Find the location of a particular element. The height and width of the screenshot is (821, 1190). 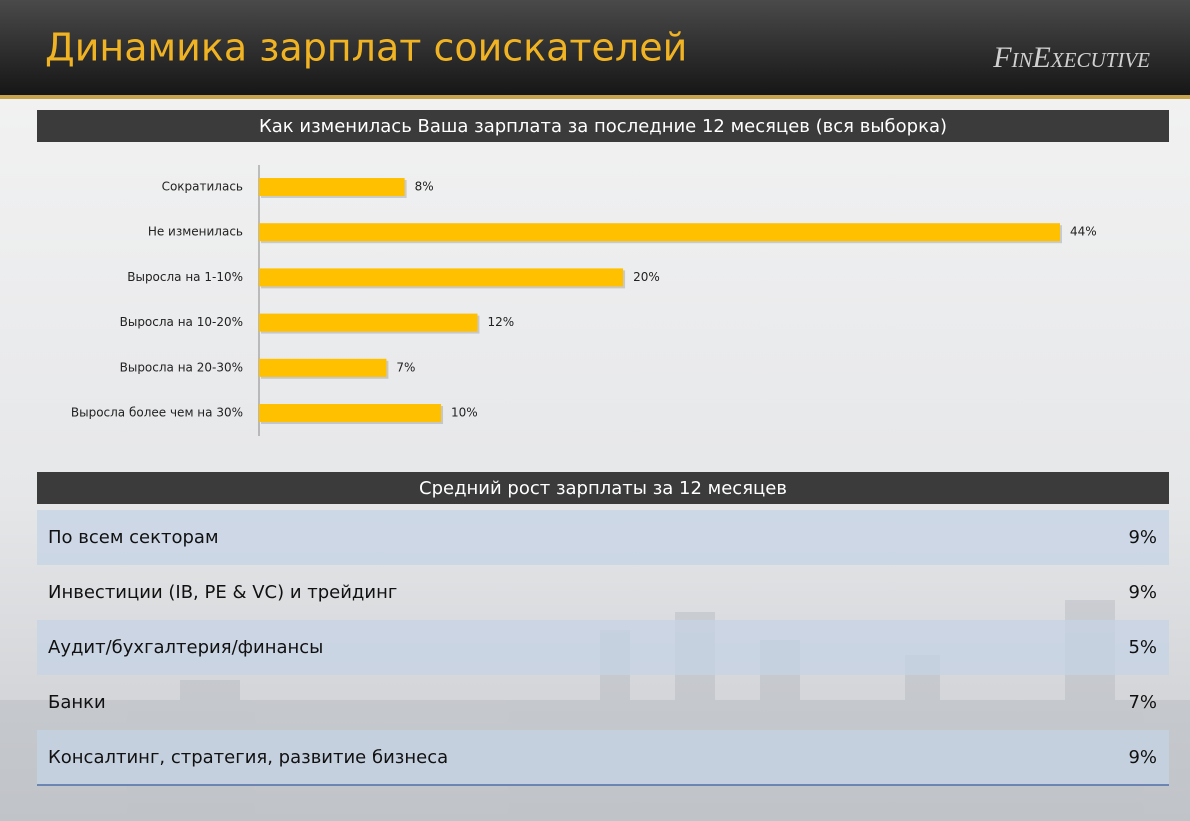

category-label: Сократилась is located at coordinates (202, 187).